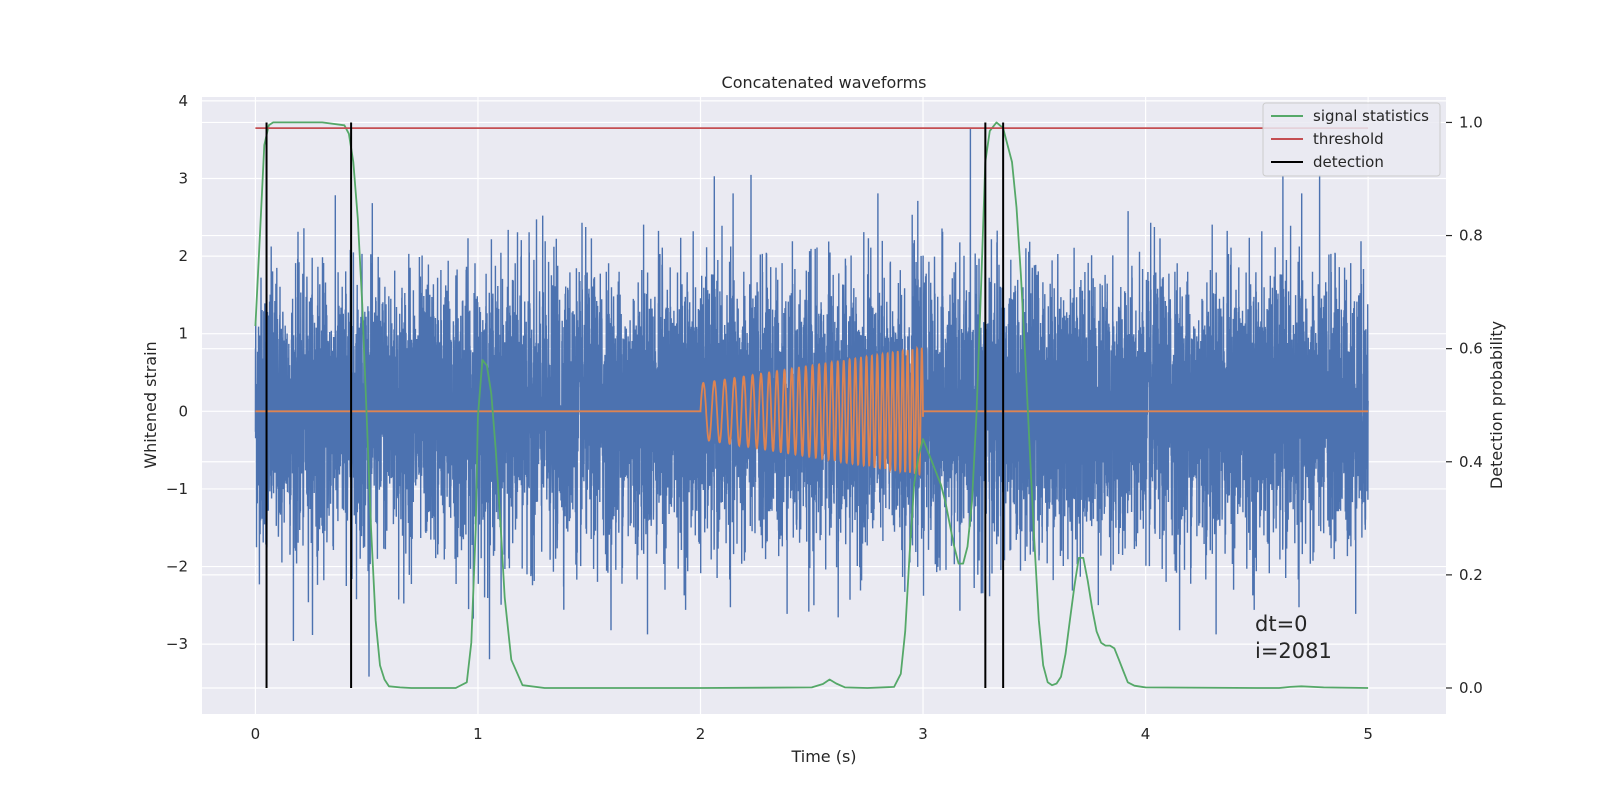 The width and height of the screenshot is (1600, 800). What do you see at coordinates (1471, 236) in the screenshot?
I see `y2-tick-label: 0.8` at bounding box center [1471, 236].